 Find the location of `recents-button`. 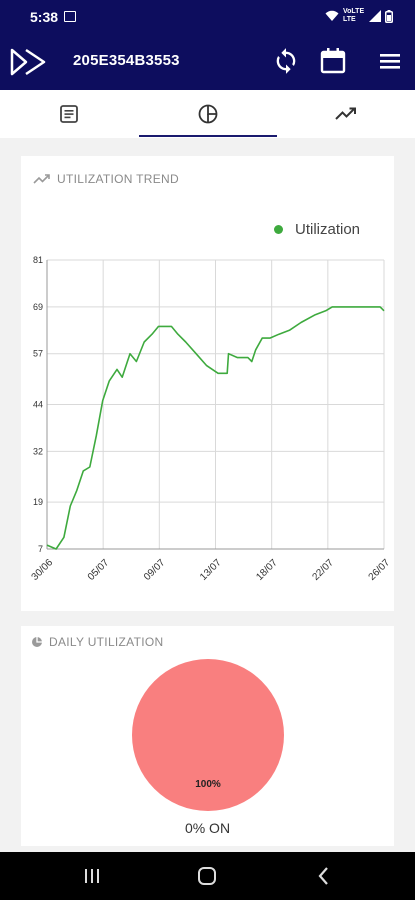

recents-button is located at coordinates (92, 876).